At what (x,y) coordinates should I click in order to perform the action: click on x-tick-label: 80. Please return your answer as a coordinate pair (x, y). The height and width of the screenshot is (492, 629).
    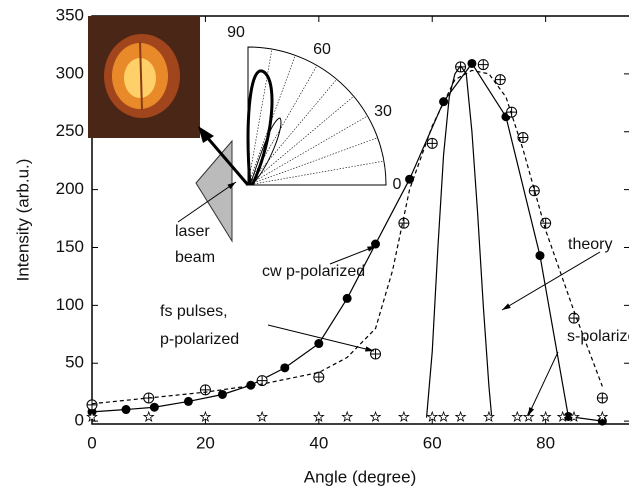
    Looking at the image, I should click on (545, 442).